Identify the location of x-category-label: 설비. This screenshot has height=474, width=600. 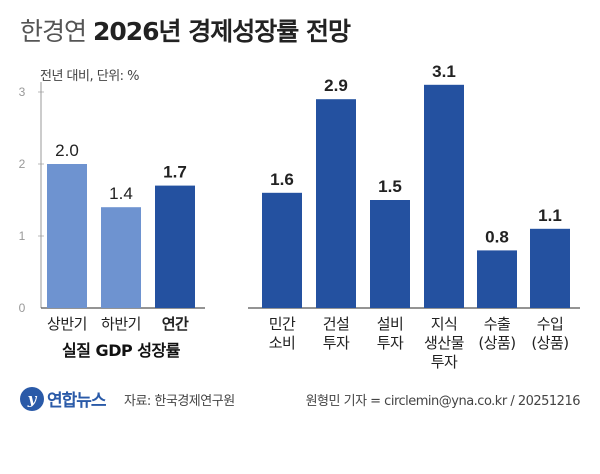
(390, 324).